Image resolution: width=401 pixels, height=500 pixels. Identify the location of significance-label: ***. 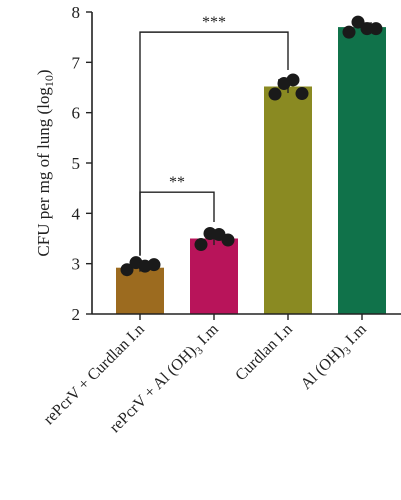
(214, 22).